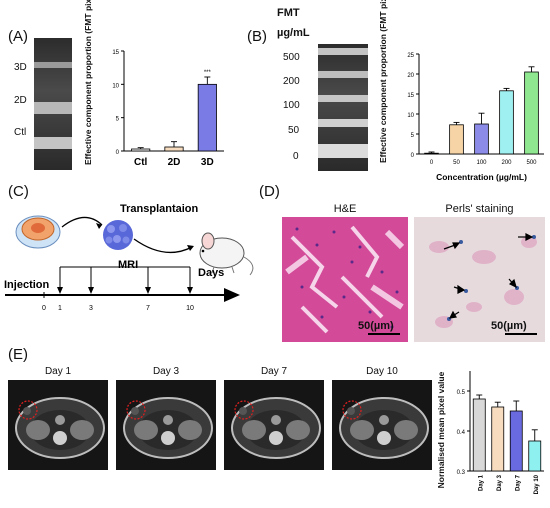 This screenshot has width=550, height=508. Describe the element at coordinates (441, 430) in the screenshot. I see `ylabel-text: Normalised mean pixel value` at that location.